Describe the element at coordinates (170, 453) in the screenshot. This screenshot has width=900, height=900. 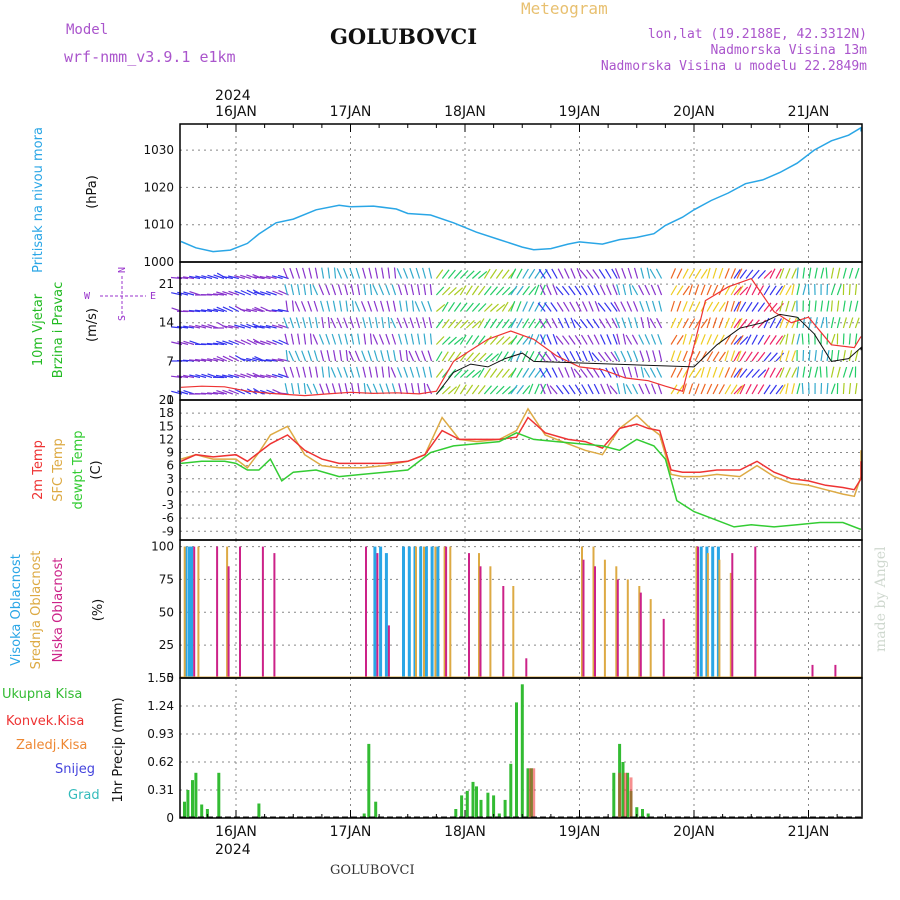
I see `y-tick-label: 9` at that location.